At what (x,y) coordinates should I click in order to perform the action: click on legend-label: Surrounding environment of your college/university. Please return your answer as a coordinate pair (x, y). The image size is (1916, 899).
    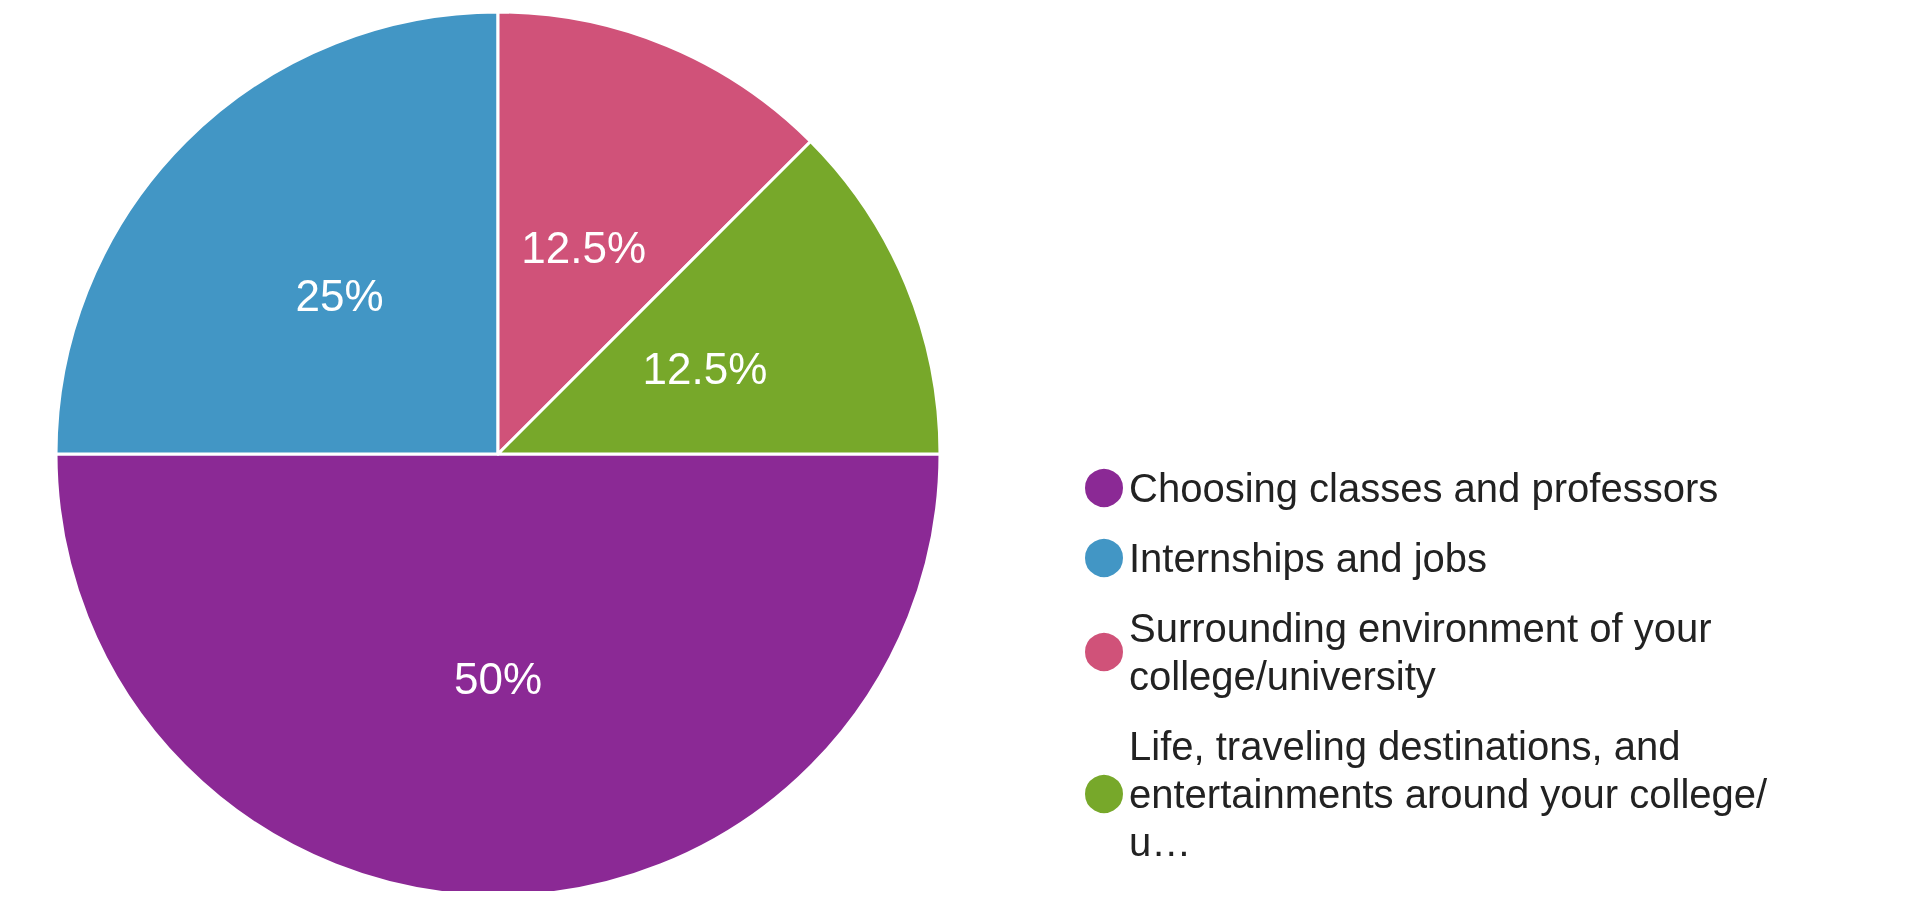
    Looking at the image, I should click on (1426, 652).